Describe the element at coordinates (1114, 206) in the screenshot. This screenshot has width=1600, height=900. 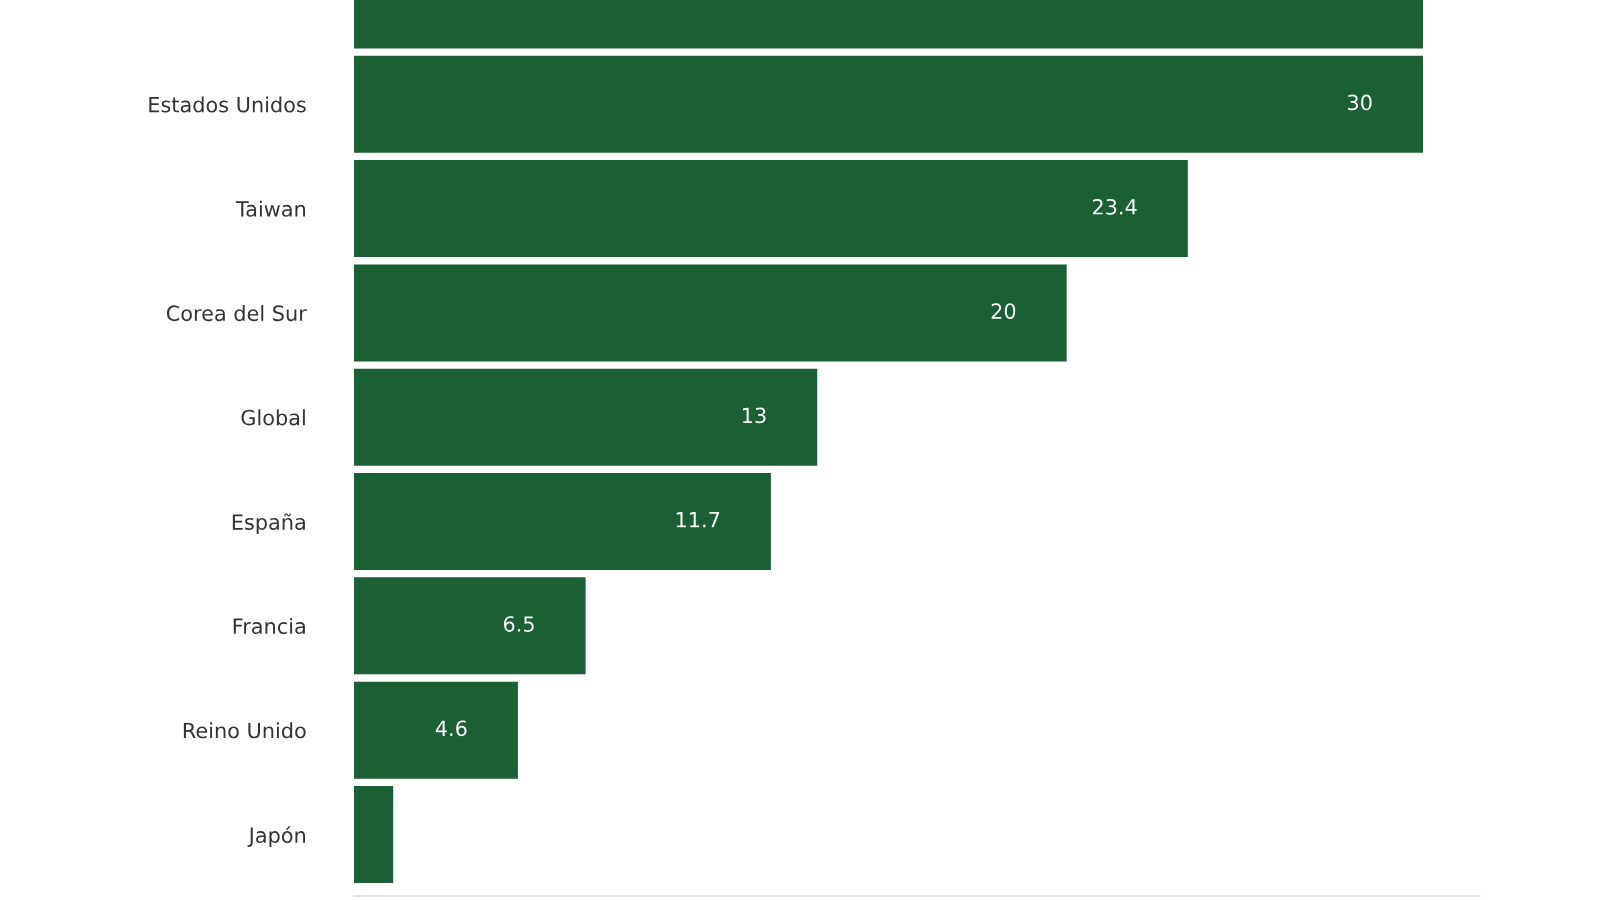
I see `data-label: 23.4` at that location.